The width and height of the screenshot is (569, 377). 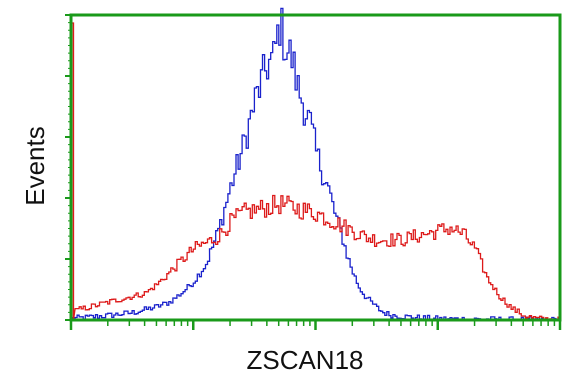 I want to click on y-axis-label: Events, so click(x=35, y=166).